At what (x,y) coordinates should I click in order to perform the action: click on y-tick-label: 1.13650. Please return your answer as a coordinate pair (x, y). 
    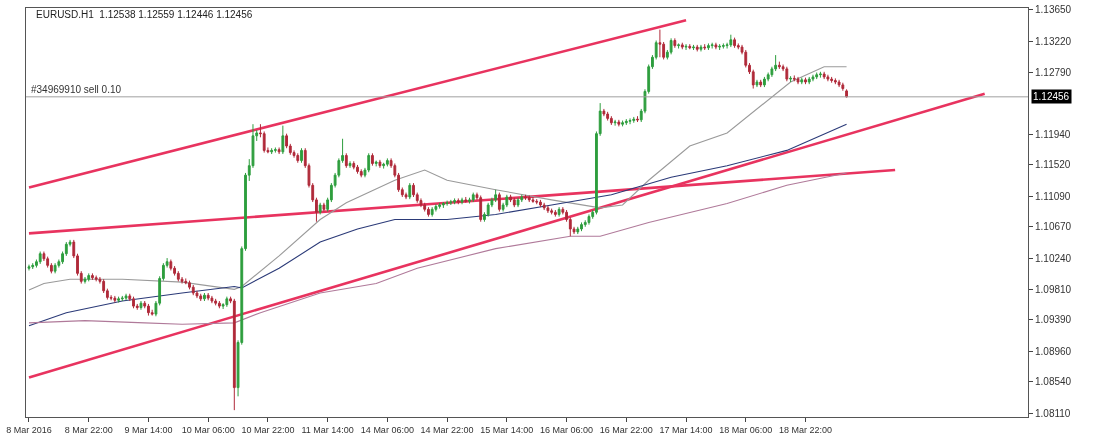
    Looking at the image, I should click on (1053, 10).